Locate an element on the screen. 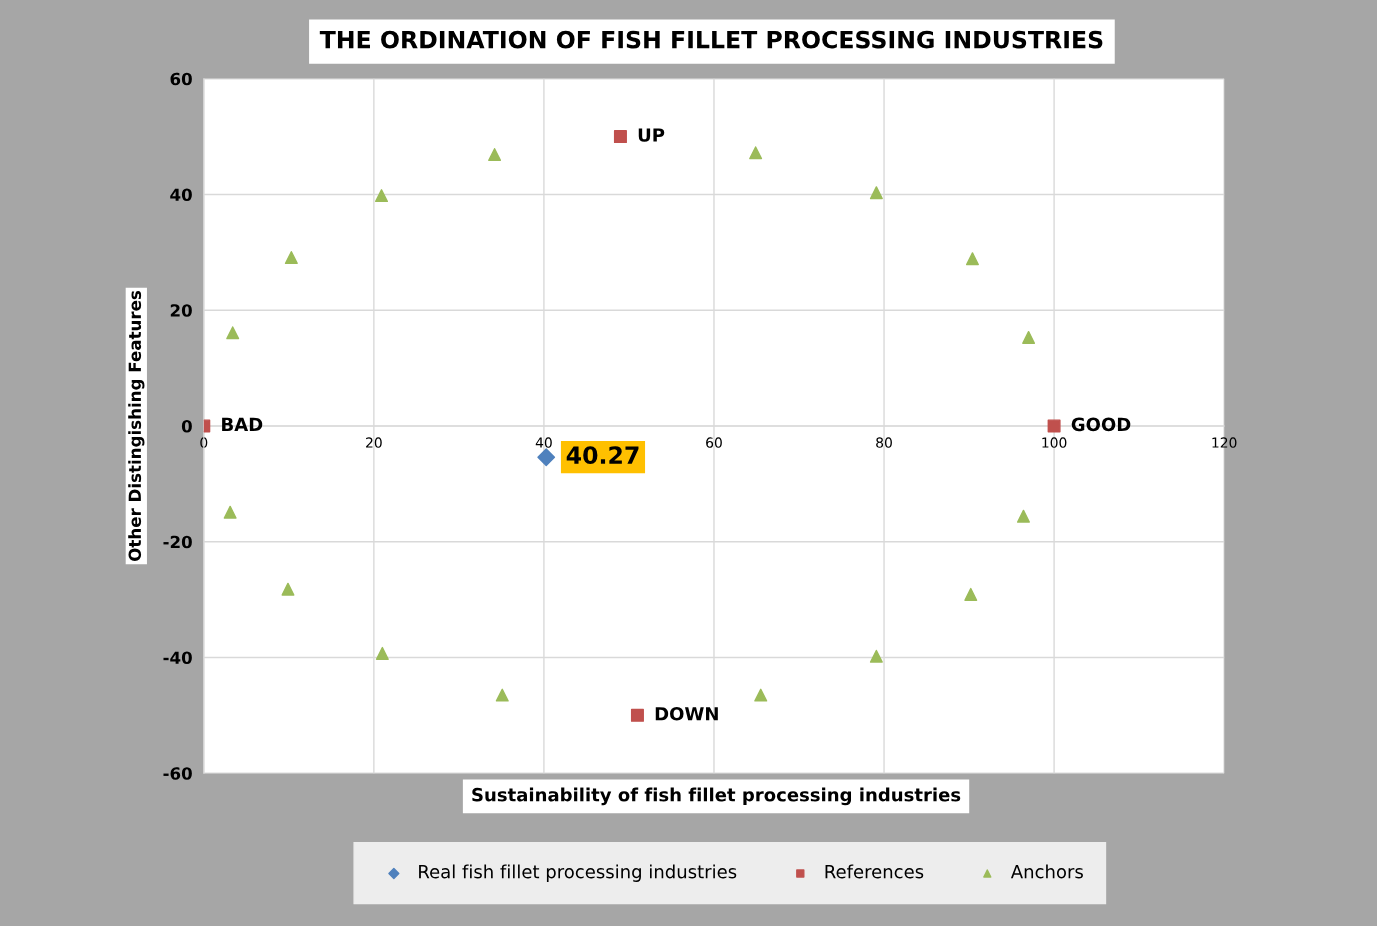  y-tick-label: 20 is located at coordinates (181, 310).